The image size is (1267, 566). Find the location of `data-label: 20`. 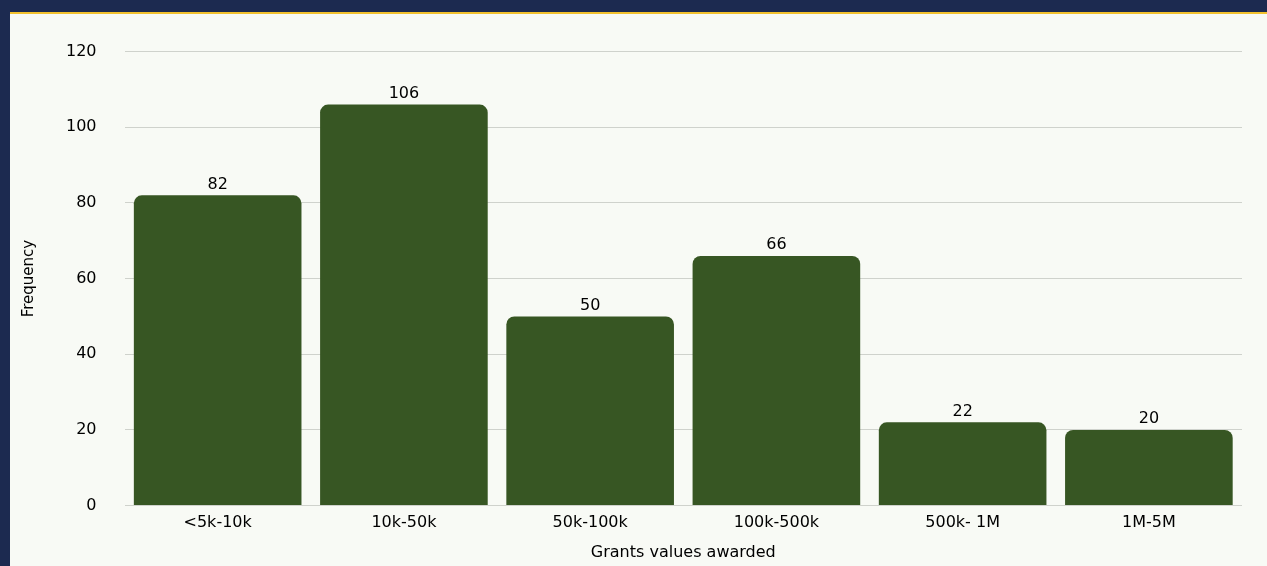

data-label: 20 is located at coordinates (1149, 418).